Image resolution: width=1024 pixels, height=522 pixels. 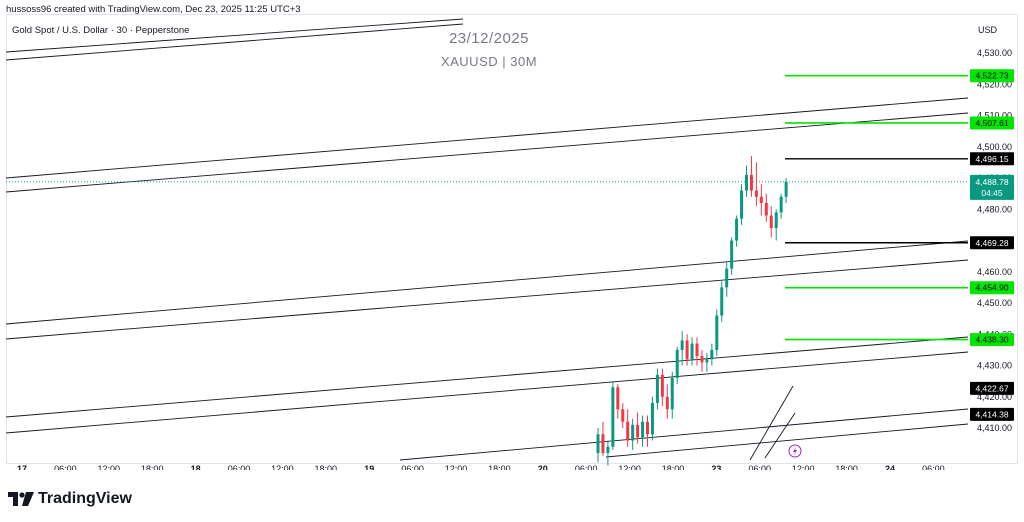 I want to click on tradingview-logo: TradingView, so click(x=70, y=499).